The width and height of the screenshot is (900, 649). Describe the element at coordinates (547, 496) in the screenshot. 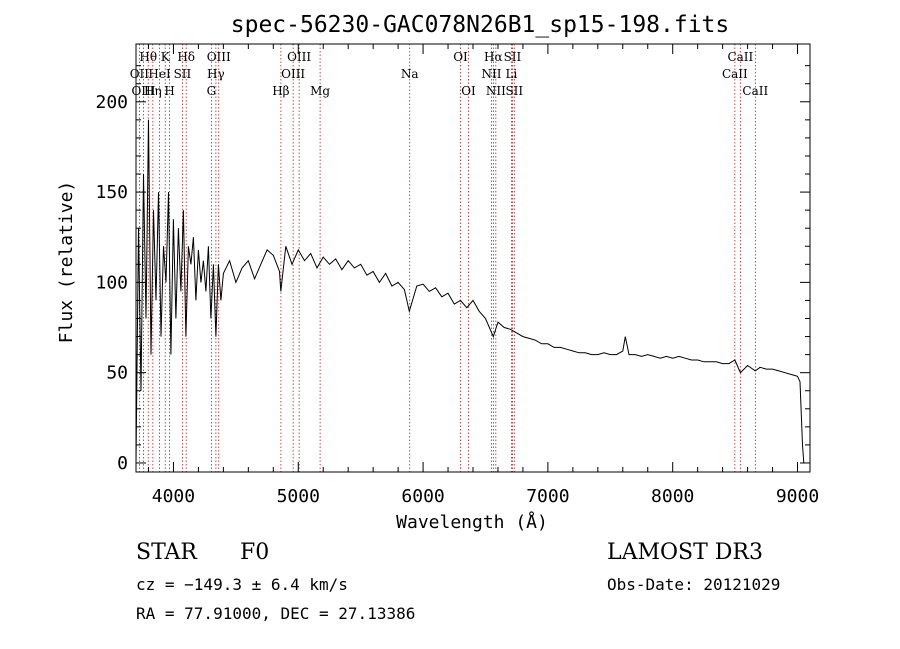

I see `x-tick-label-7000: 7000` at that location.